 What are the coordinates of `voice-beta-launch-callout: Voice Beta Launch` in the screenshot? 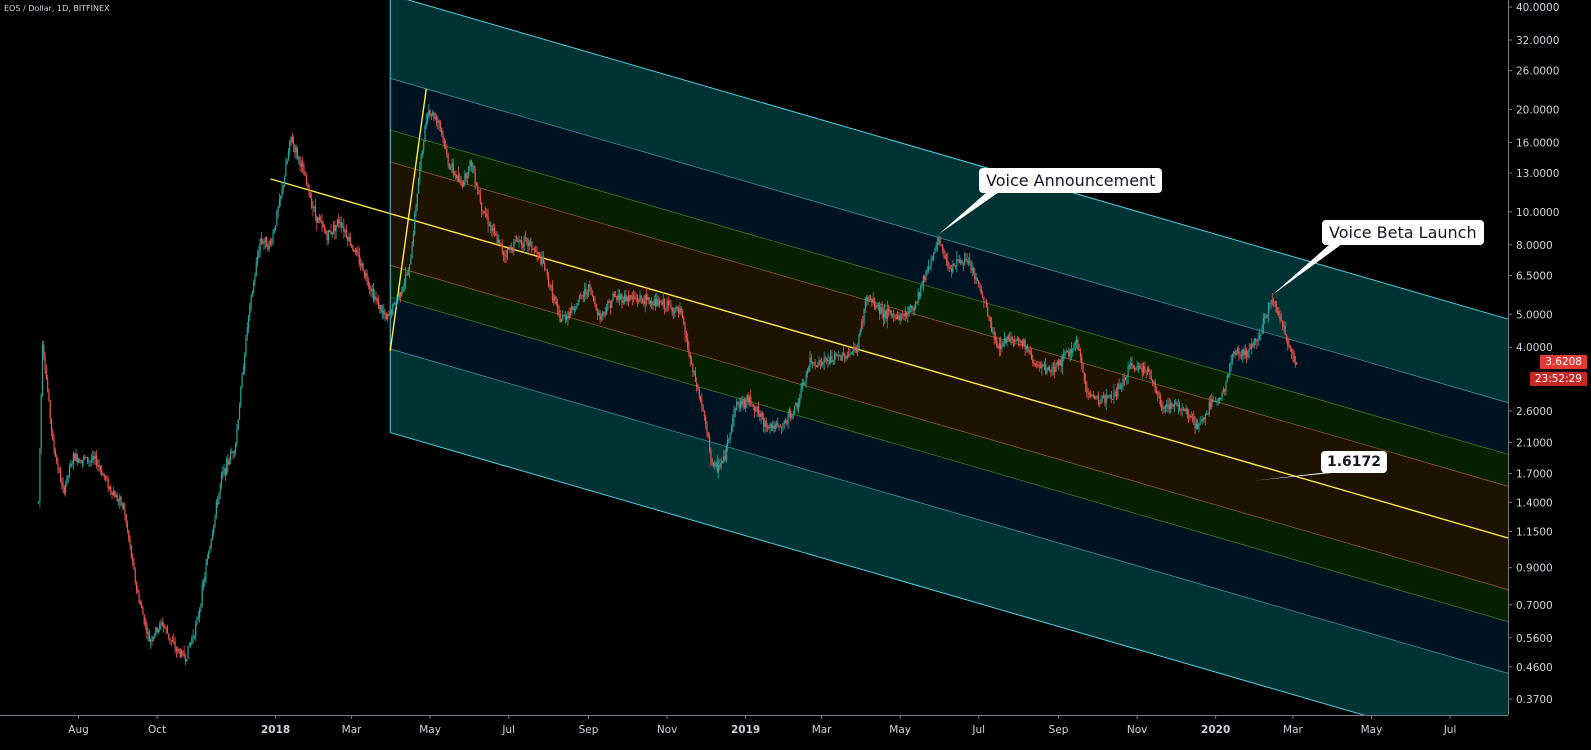 It's located at (1403, 232).